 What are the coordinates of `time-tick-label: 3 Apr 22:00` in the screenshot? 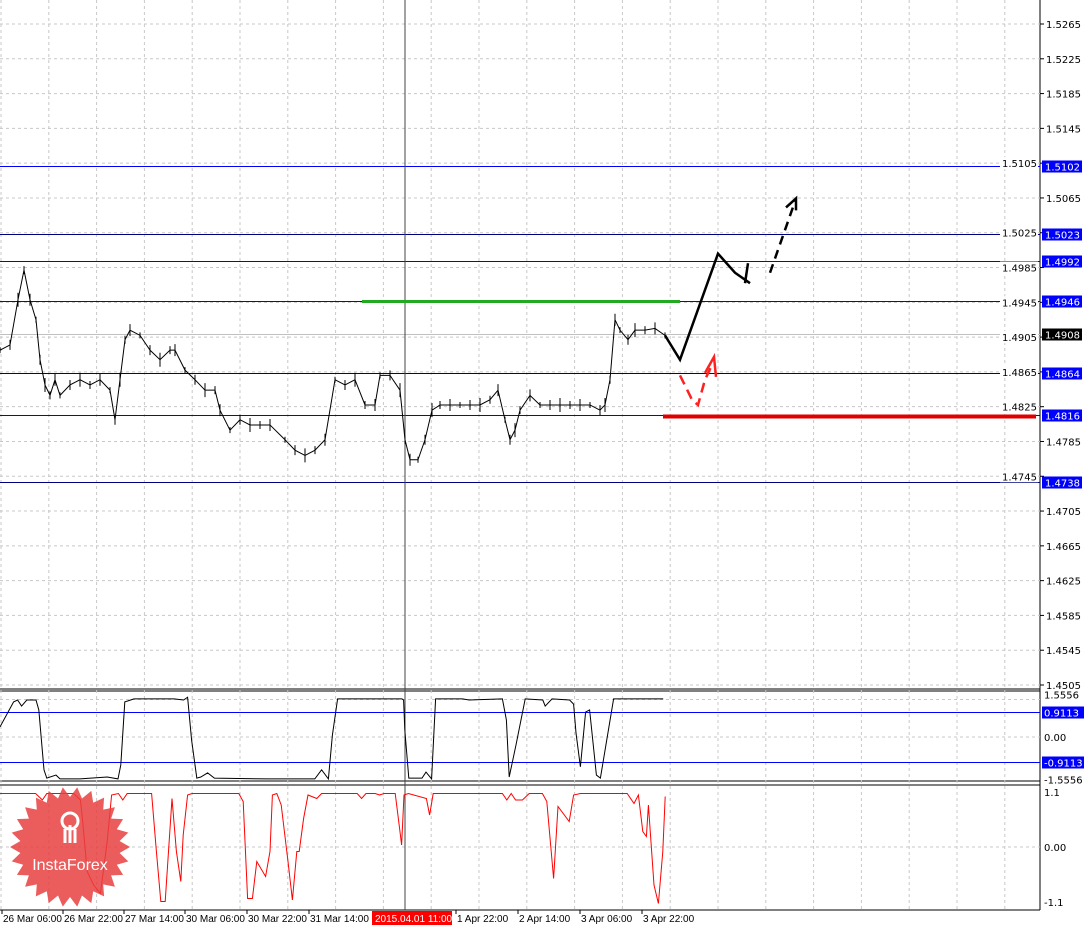 It's located at (669, 919).